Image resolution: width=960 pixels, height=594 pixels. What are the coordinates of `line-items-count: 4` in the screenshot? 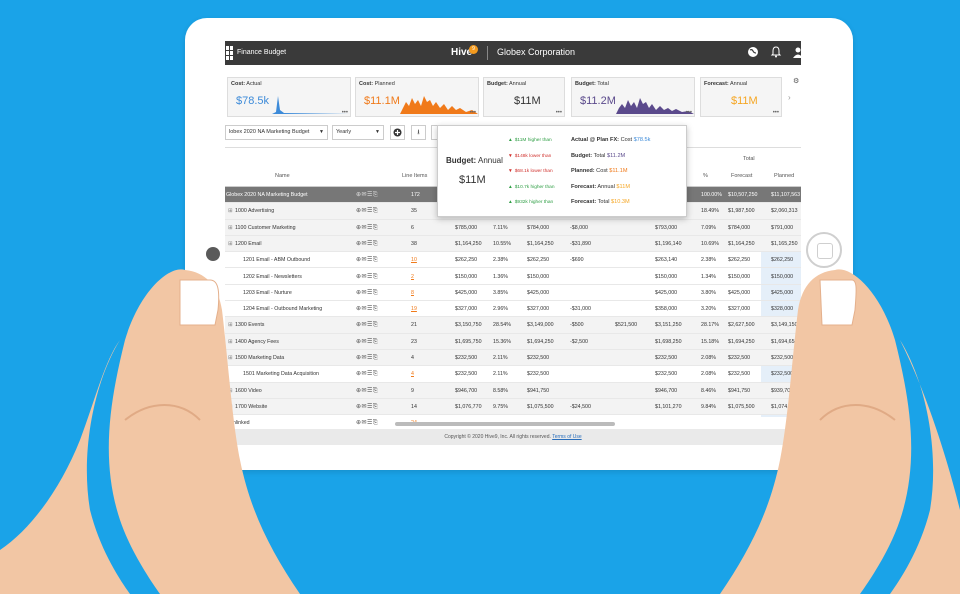 It's located at (412, 374).